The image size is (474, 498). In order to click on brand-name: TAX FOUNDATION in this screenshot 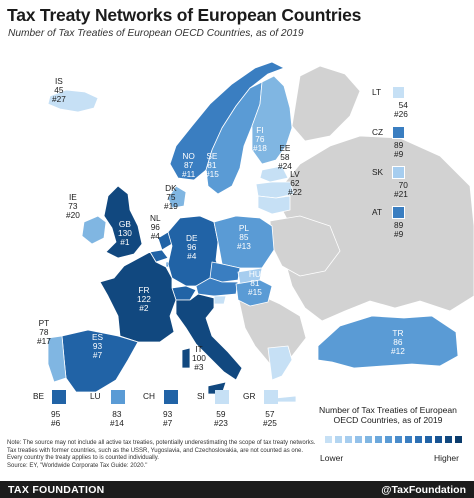, I will do `click(56, 490)`.